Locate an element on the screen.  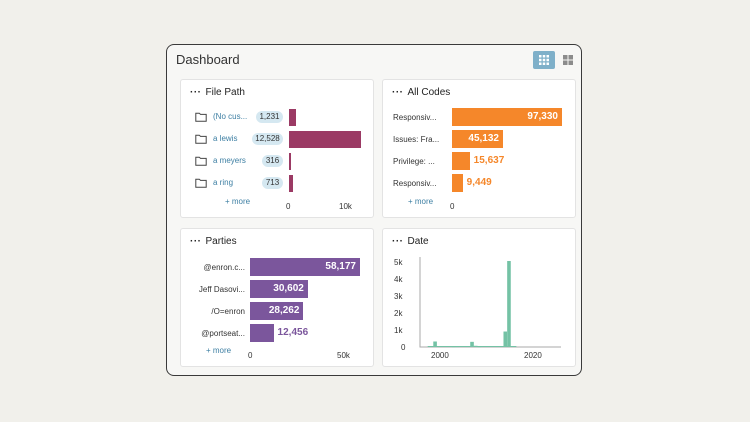
count-badge: 316 is located at coordinates (272, 161).